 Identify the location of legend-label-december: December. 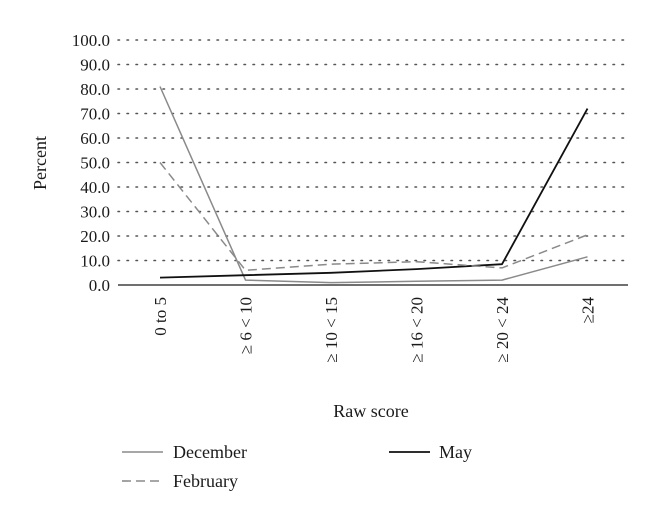
(210, 452).